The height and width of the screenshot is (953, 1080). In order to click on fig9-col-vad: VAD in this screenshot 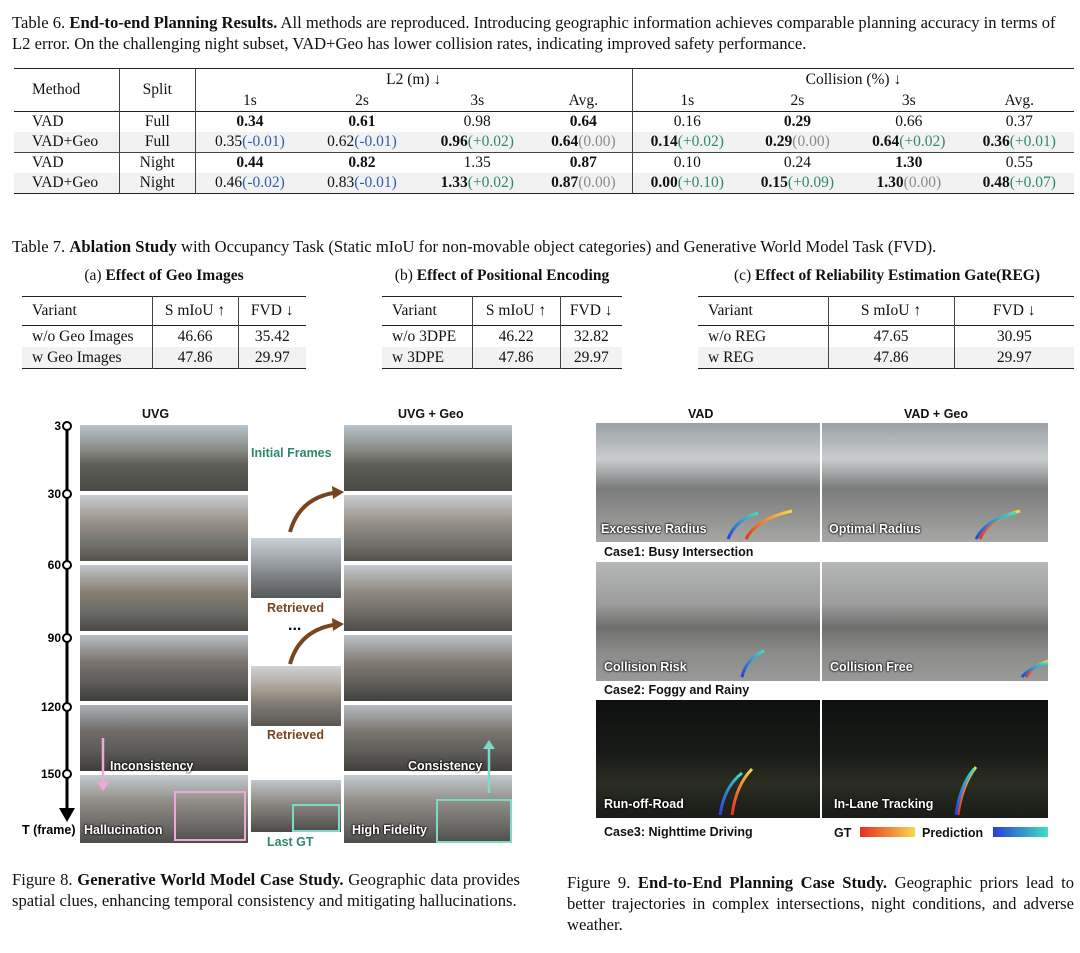, I will do `click(701, 414)`.